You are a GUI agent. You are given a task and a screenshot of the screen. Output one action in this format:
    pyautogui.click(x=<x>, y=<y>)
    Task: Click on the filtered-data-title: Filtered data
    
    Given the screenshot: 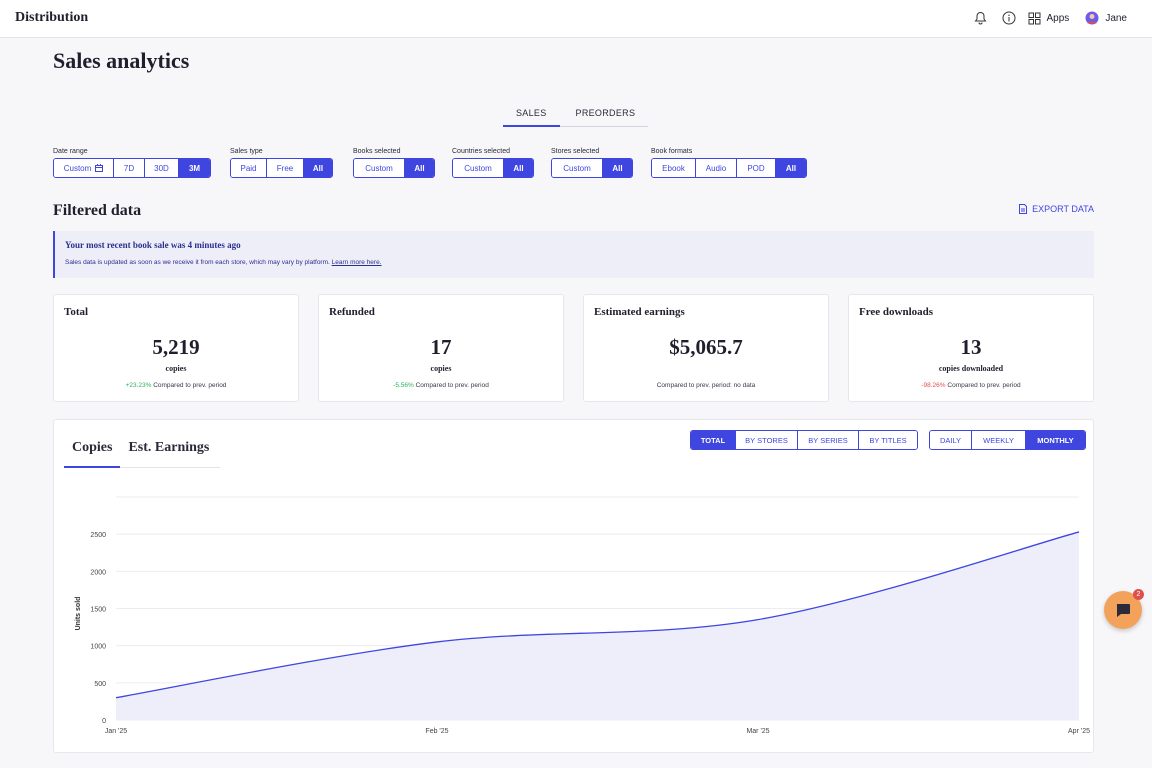 What is the action you would take?
    pyautogui.click(x=97, y=210)
    